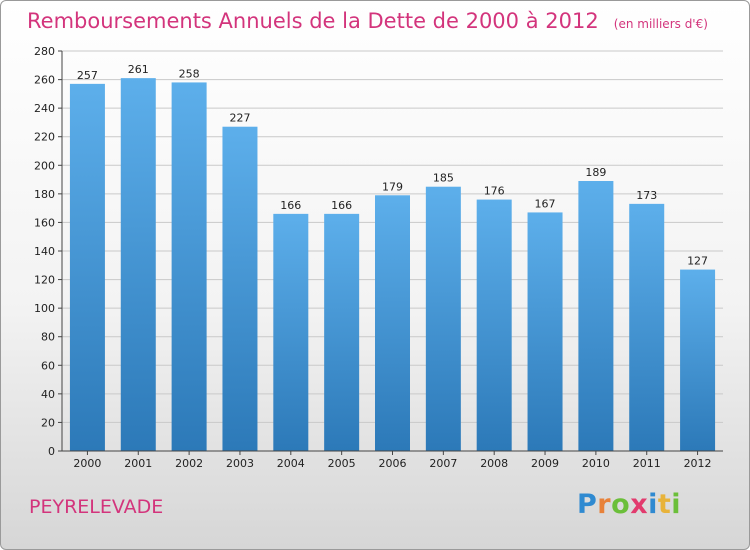 Image resolution: width=750 pixels, height=550 pixels. What do you see at coordinates (44, 80) in the screenshot?
I see `y-tick-label: 260` at bounding box center [44, 80].